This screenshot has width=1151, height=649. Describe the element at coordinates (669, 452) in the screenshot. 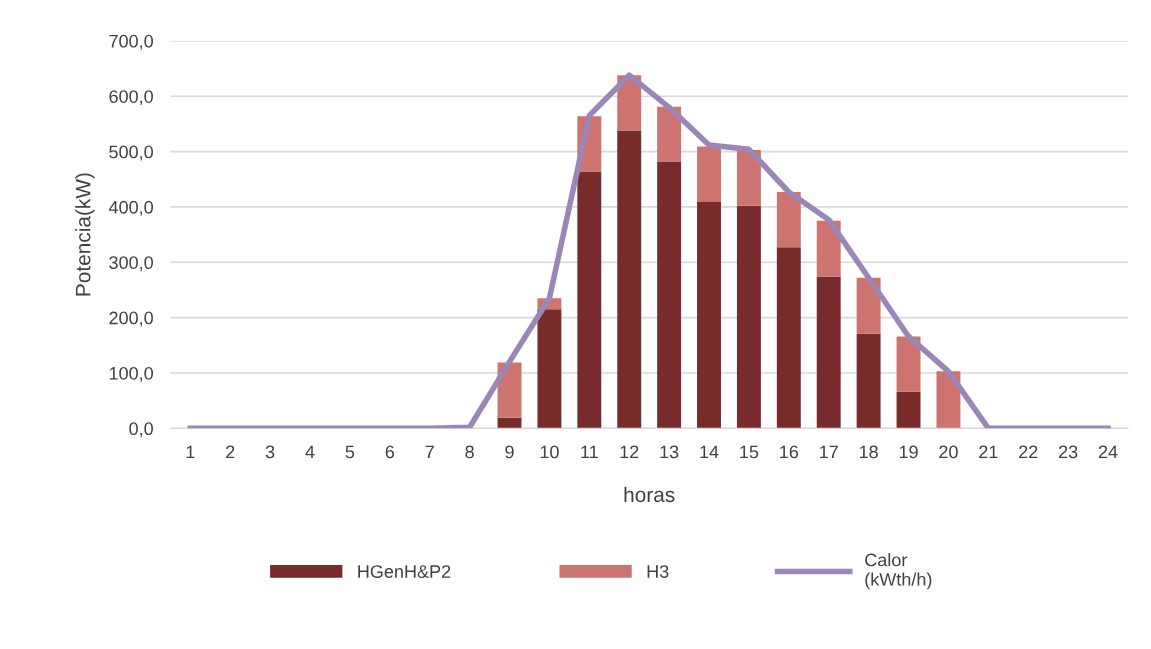

I see `x-tick-label: 13` at that location.